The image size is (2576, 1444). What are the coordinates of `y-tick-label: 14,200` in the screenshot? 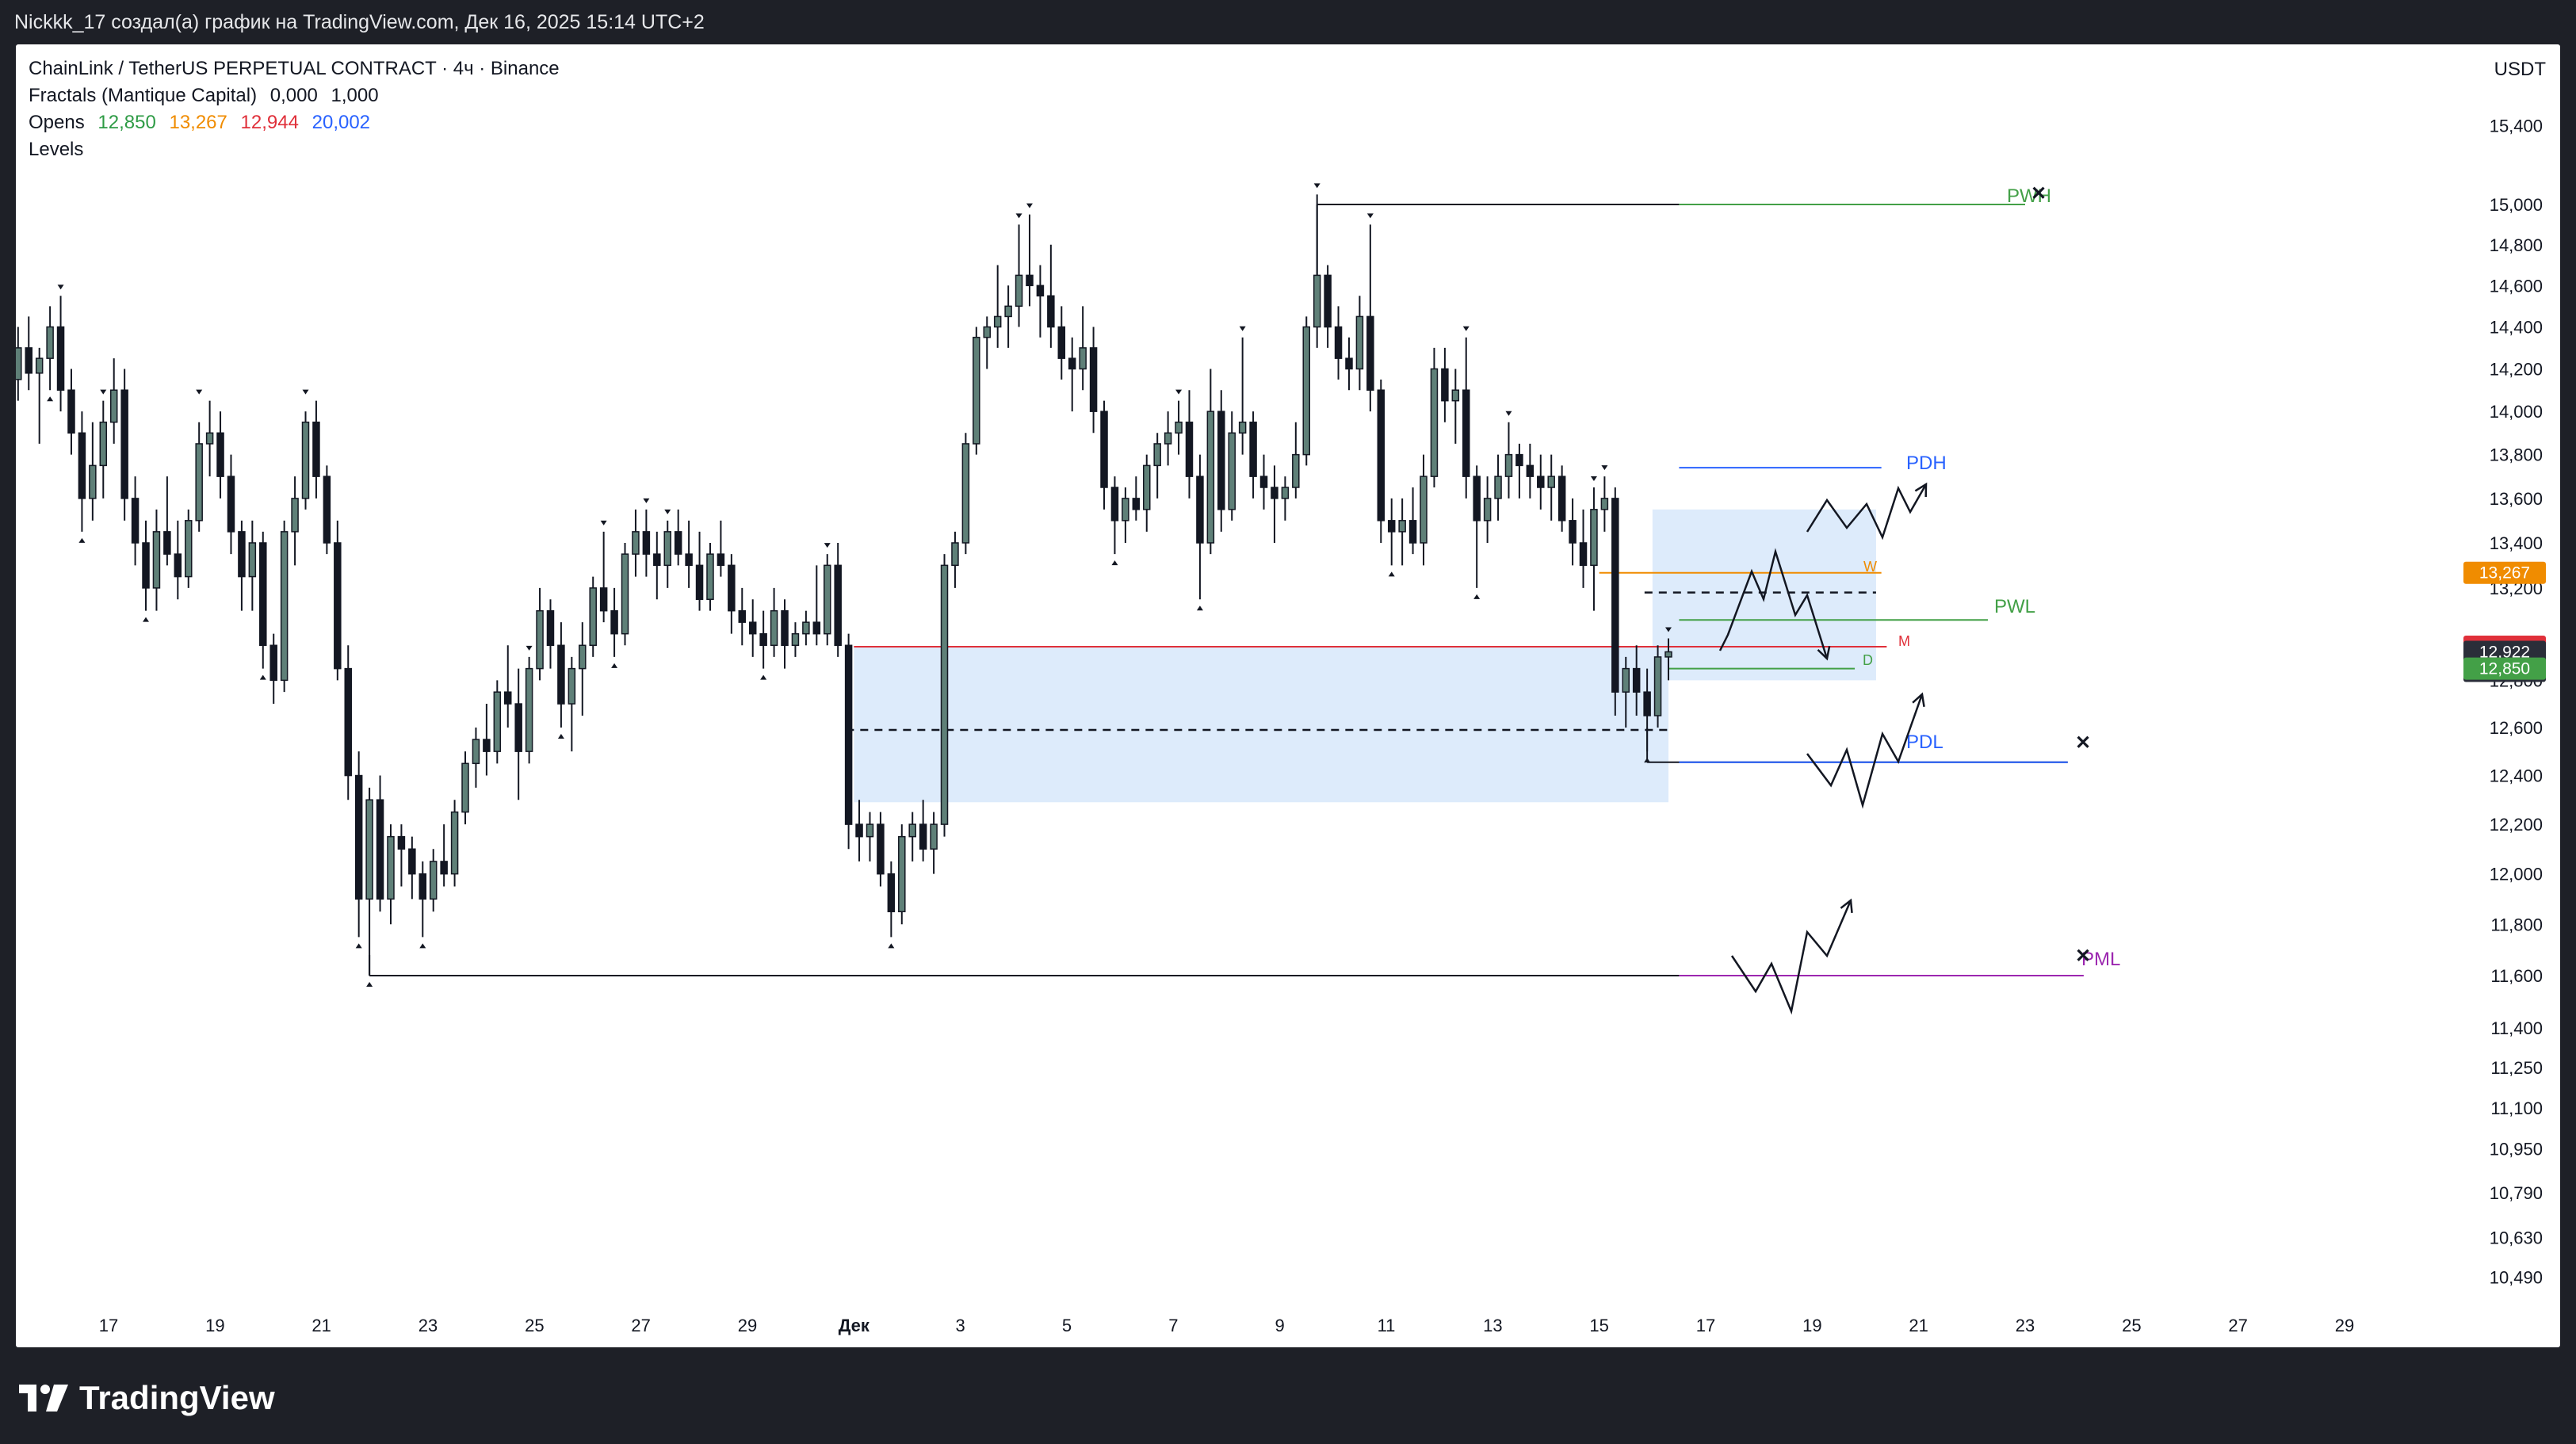 It's located at (2516, 369).